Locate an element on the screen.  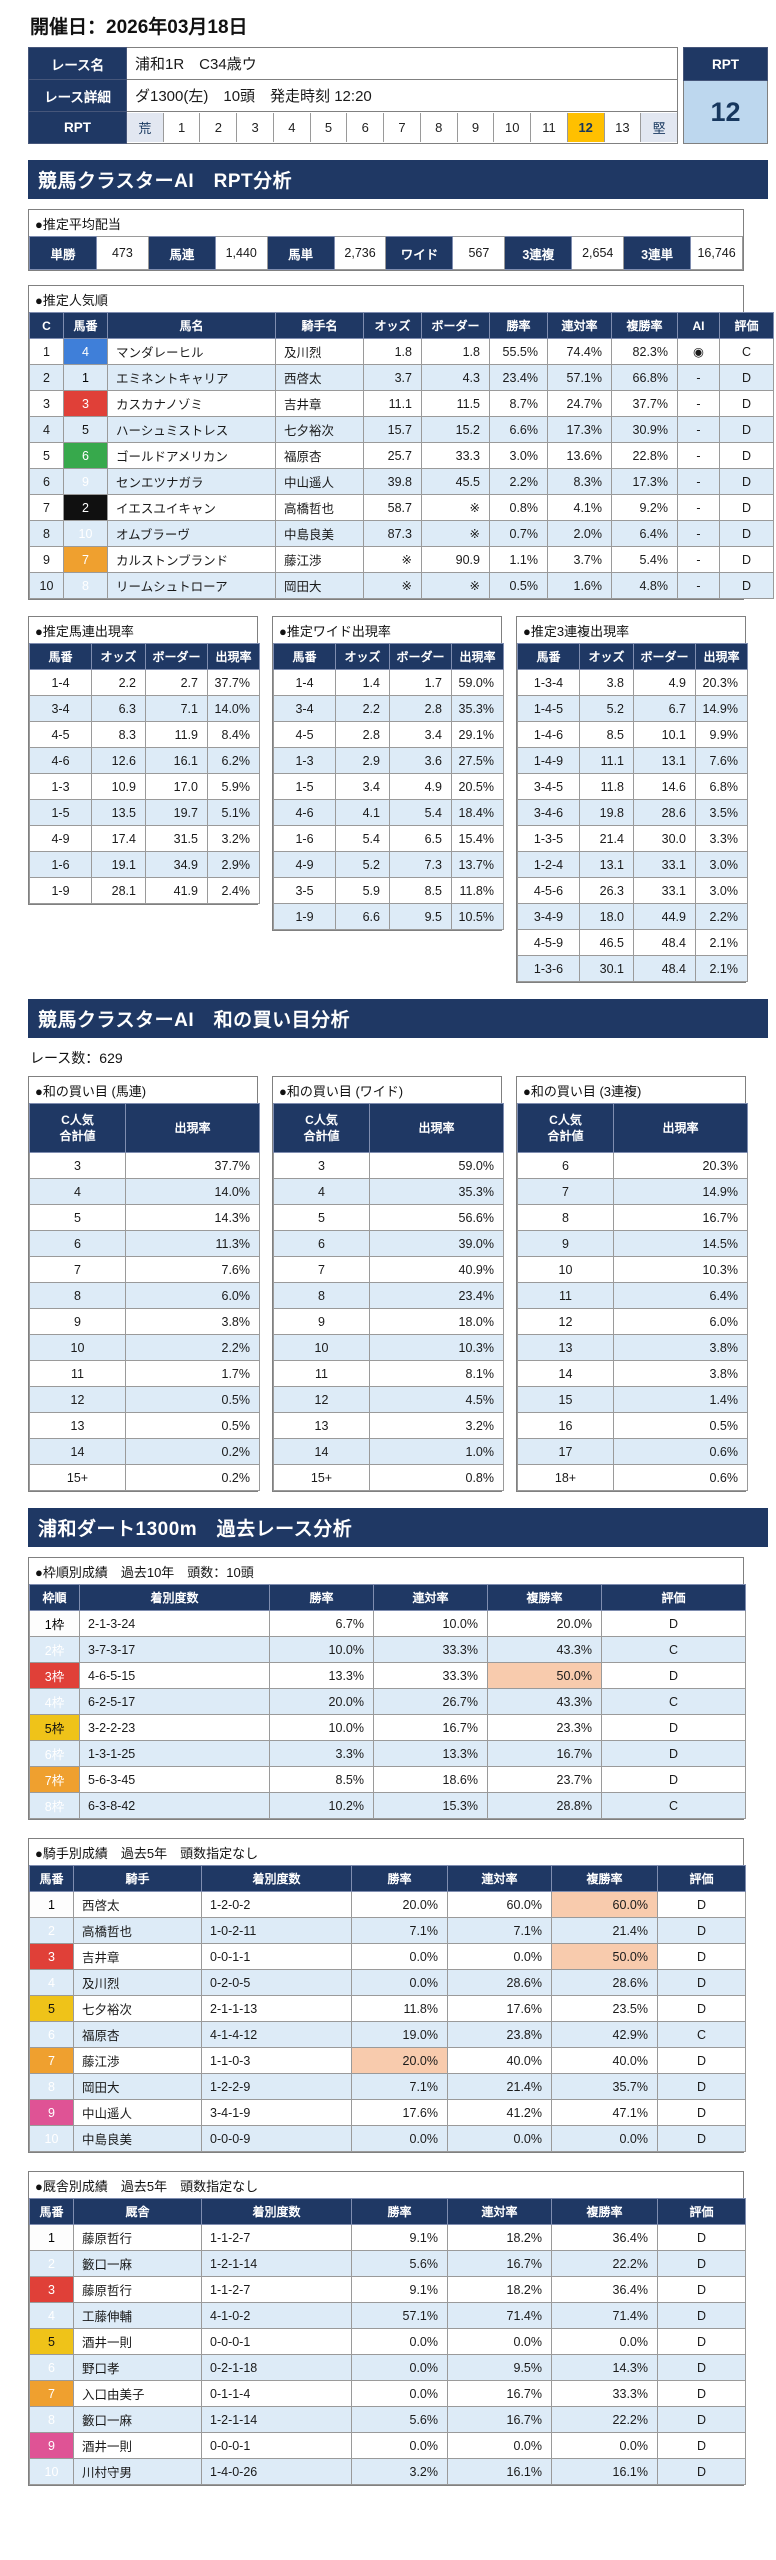
frame-number-badge: 9 is located at coordinates (51, 2112).